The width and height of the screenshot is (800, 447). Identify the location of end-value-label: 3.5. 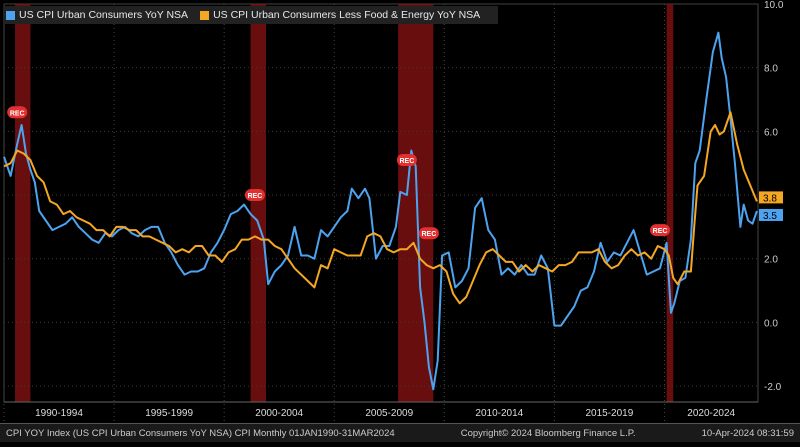
(770, 216).